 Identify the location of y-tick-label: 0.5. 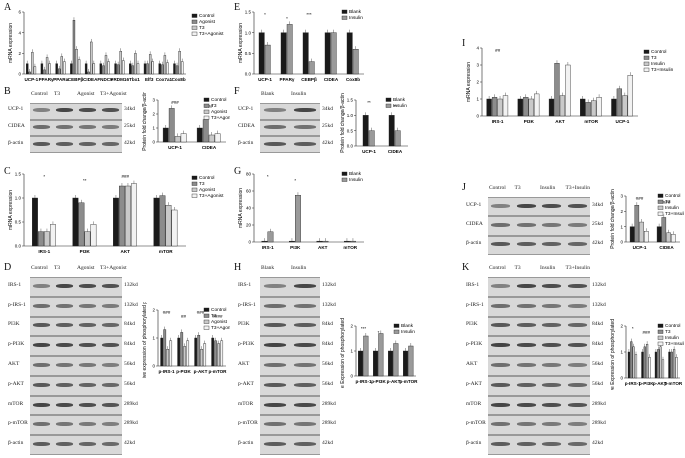
(18, 222).